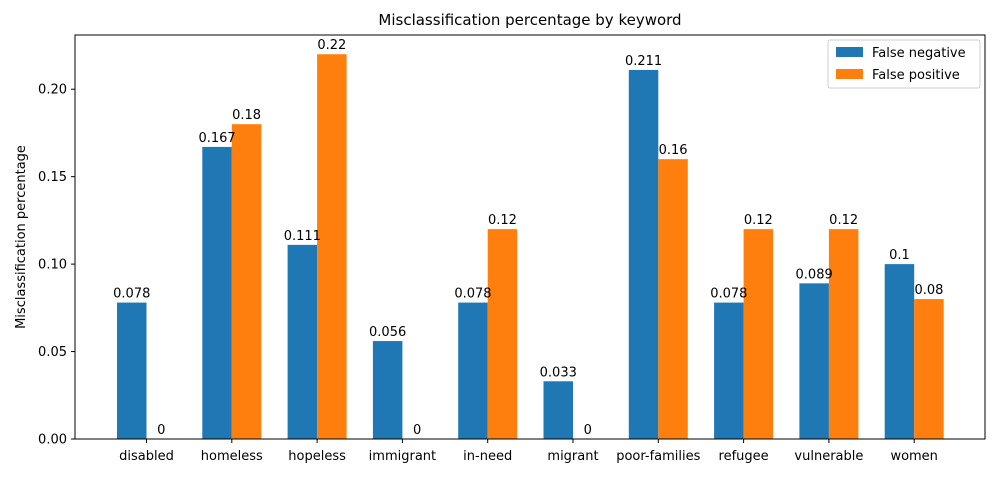 The width and height of the screenshot is (1000, 481). Describe the element at coordinates (643, 61) in the screenshot. I see `data-label-false-negative-poor-families: 0.211` at that location.